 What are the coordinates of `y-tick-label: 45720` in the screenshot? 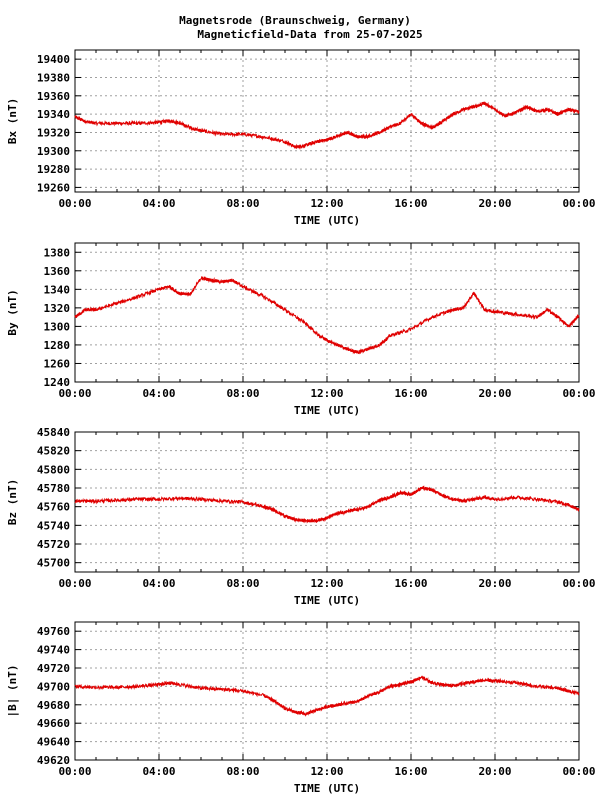 It's located at (53, 544).